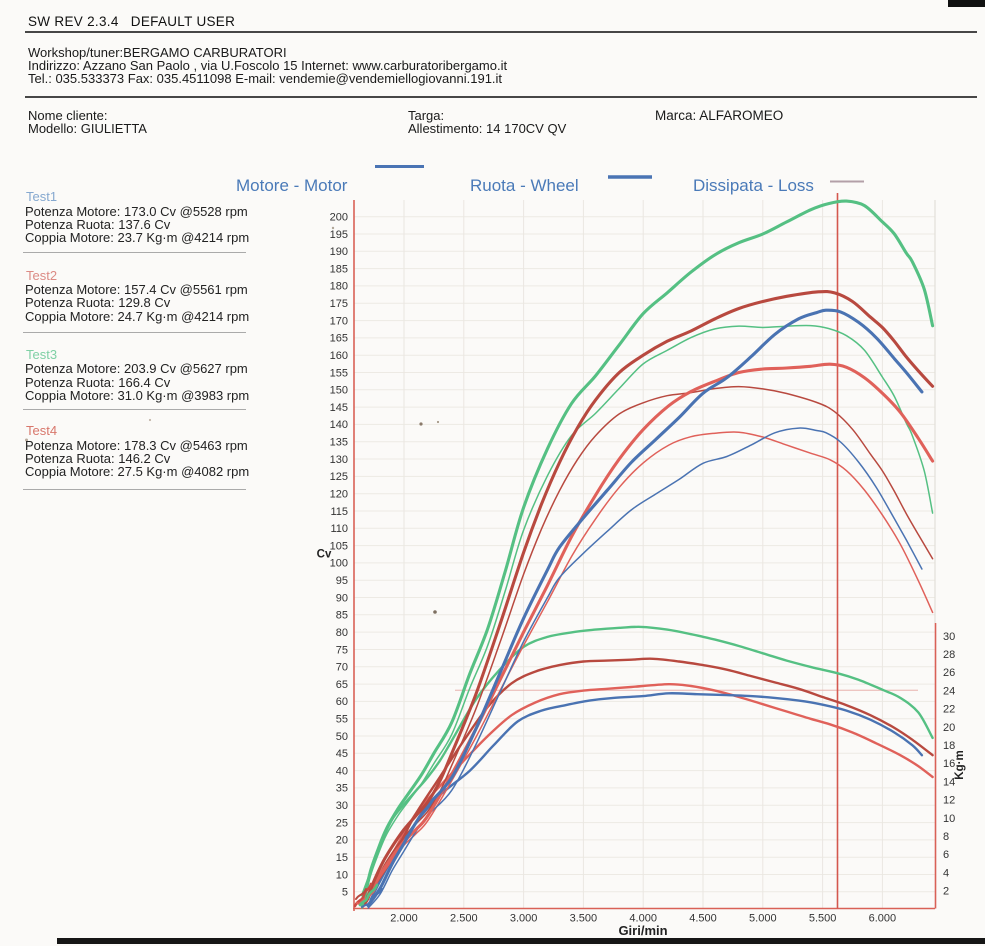 This screenshot has height=946, width=985. I want to click on svg-text: 115, so click(339, 512).